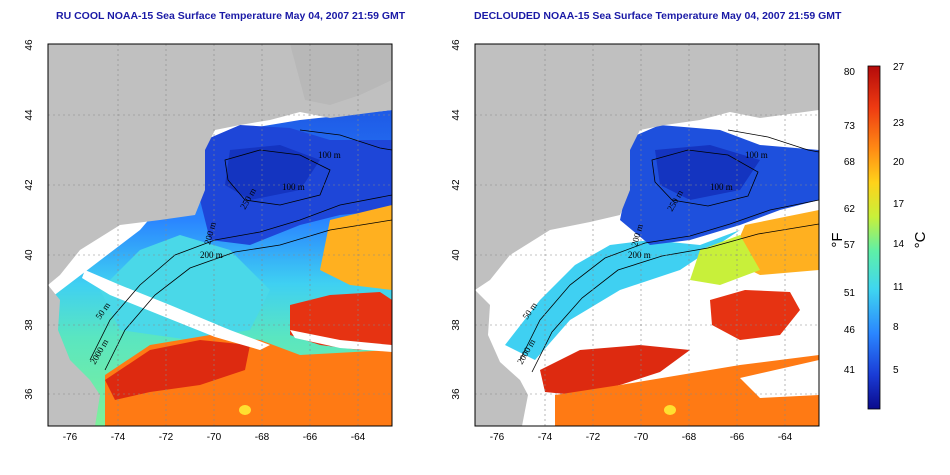  What do you see at coordinates (850, 209) in the screenshot?
I see `fahrenheit-tick-label: 62` at bounding box center [850, 209].